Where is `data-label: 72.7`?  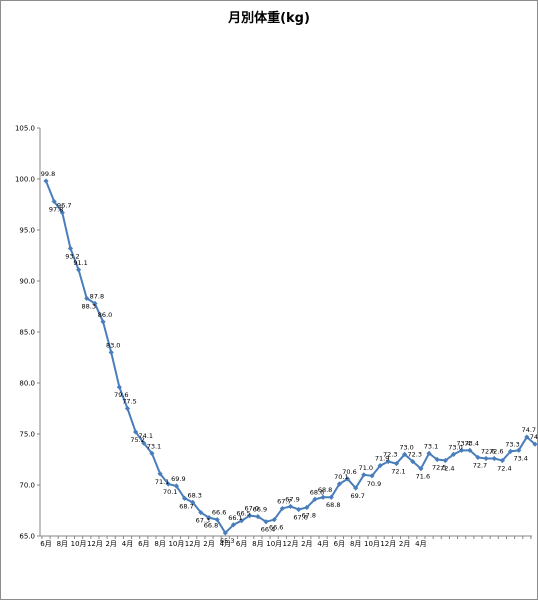 data-label: 72.7 is located at coordinates (480, 465).